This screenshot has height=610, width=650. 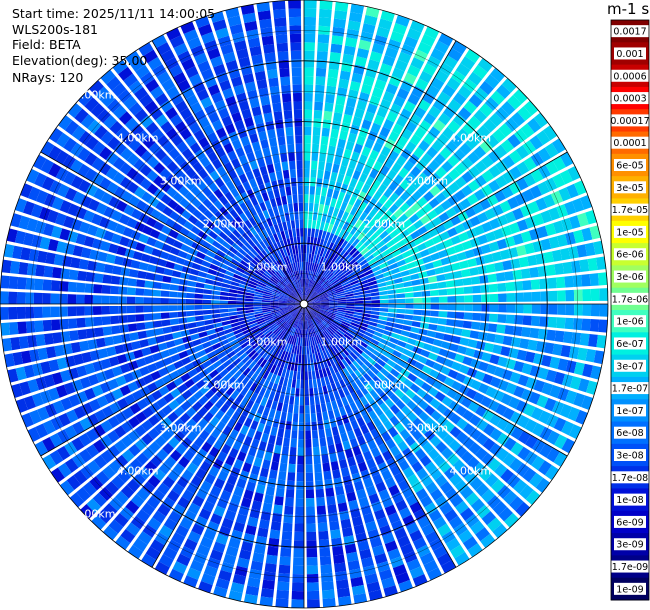 I want to click on azimuth-spoke, so click(x=228, y=435).